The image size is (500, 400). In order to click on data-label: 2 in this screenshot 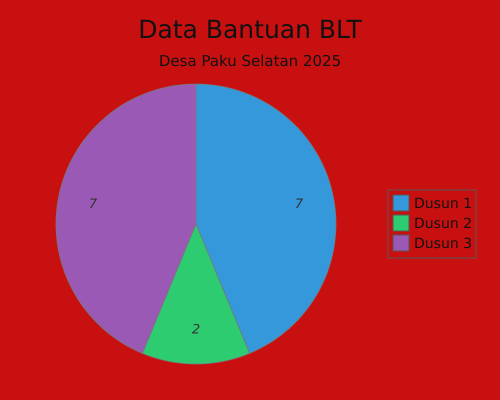, I will do `click(196, 330)`.